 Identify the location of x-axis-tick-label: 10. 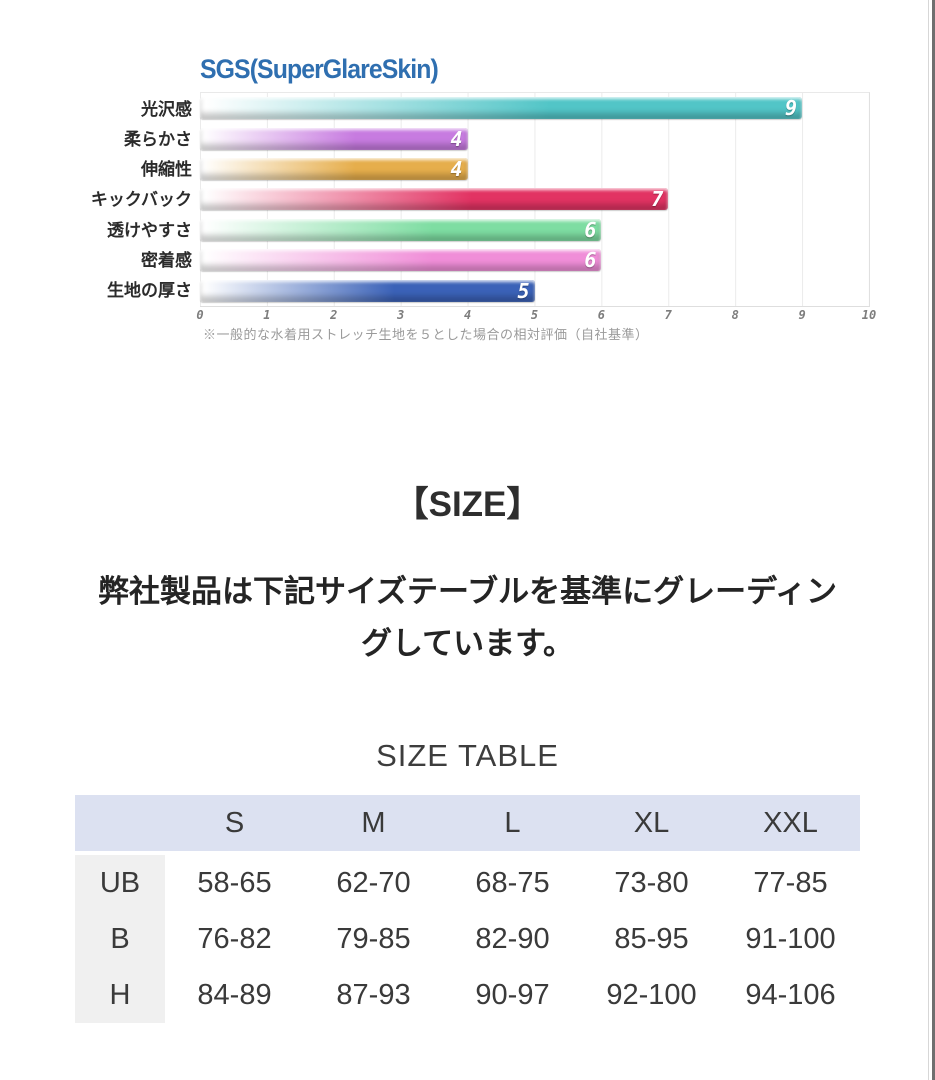
(869, 315).